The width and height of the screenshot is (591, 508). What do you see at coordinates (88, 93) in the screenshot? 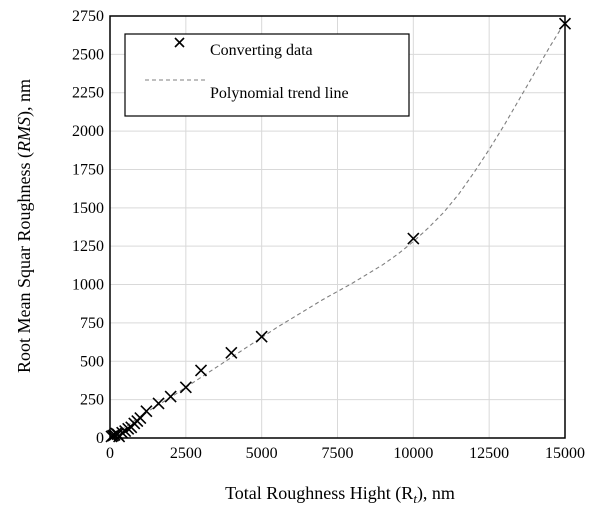
I see `y-tick-label: 2250` at bounding box center [88, 93].